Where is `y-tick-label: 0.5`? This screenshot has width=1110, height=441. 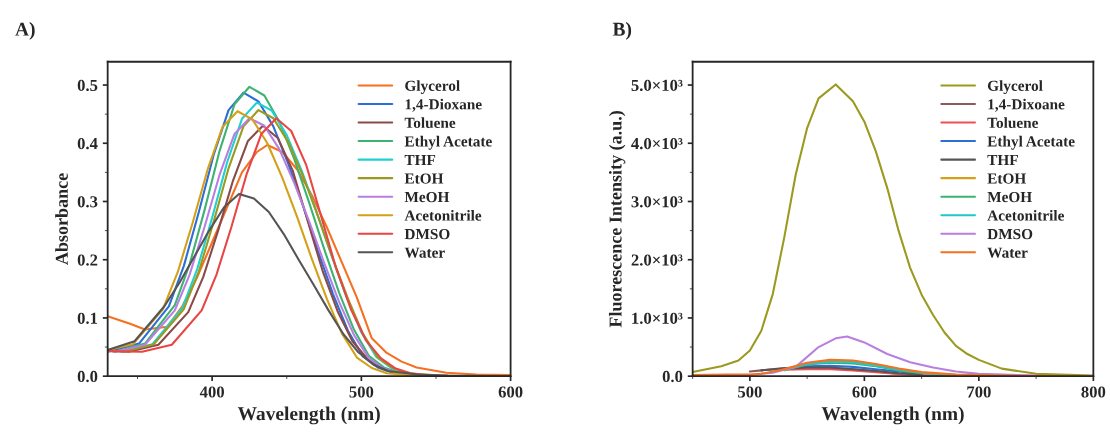
y-tick-label: 0.5 is located at coordinates (87, 85).